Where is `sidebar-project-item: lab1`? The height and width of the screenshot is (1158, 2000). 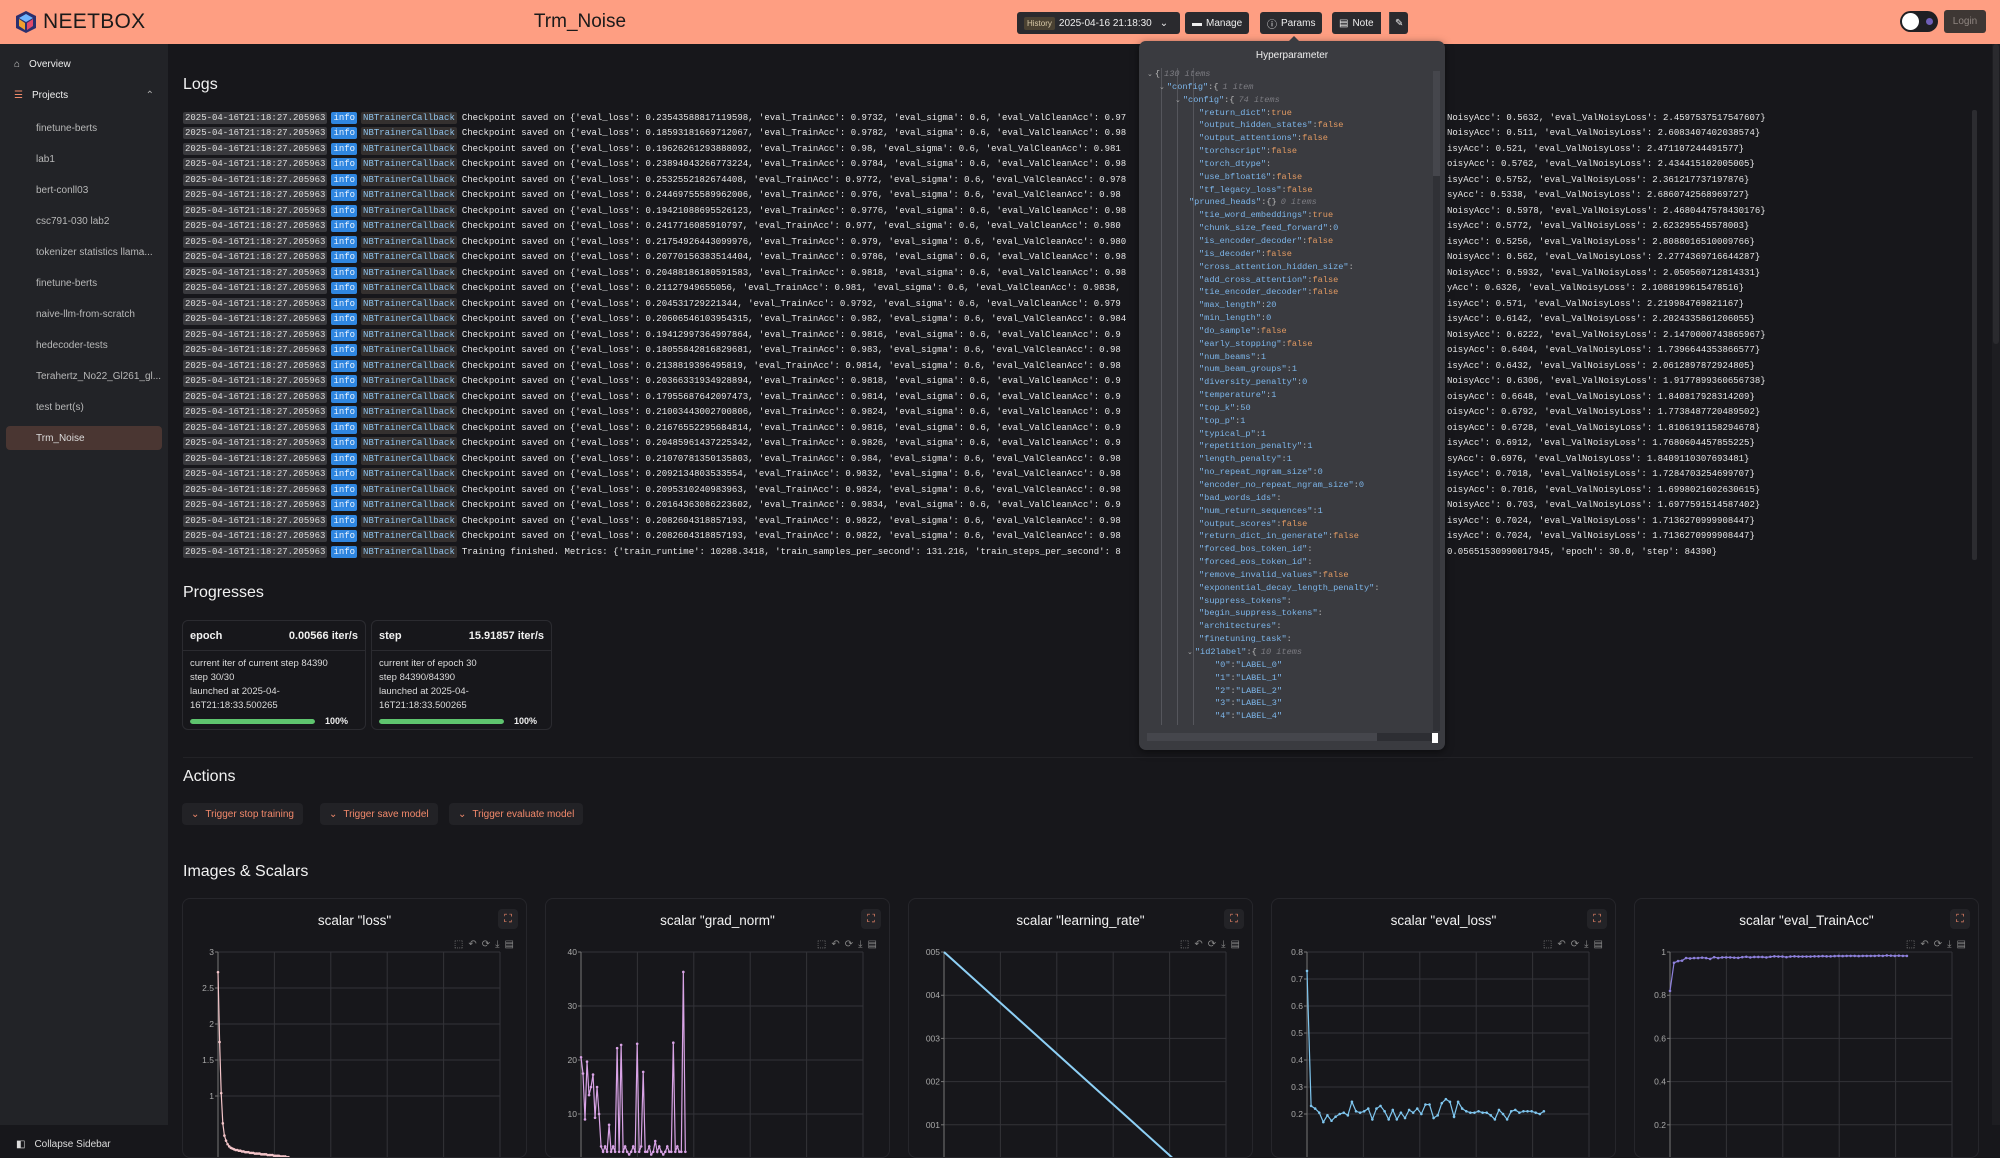 sidebar-project-item: lab1 is located at coordinates (45, 159).